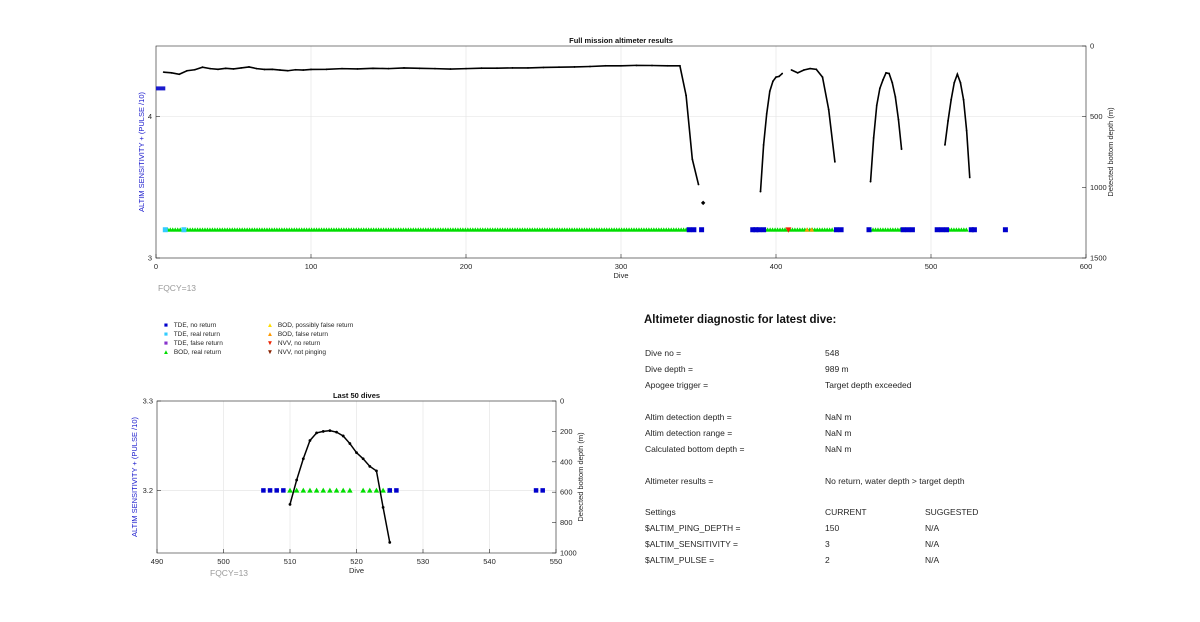  What do you see at coordinates (931, 266) in the screenshot?
I see `x-tick-label: 500` at bounding box center [931, 266].